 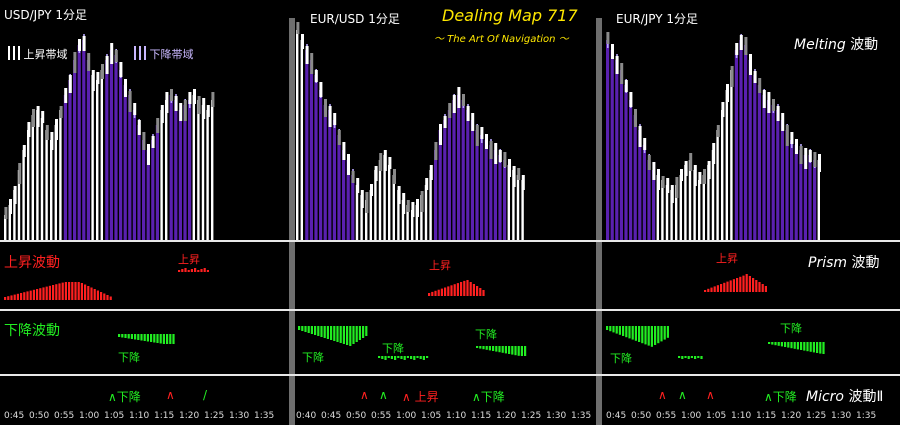 What do you see at coordinates (140, 53) in the screenshot?
I see `bar-chart-icon` at bounding box center [140, 53].